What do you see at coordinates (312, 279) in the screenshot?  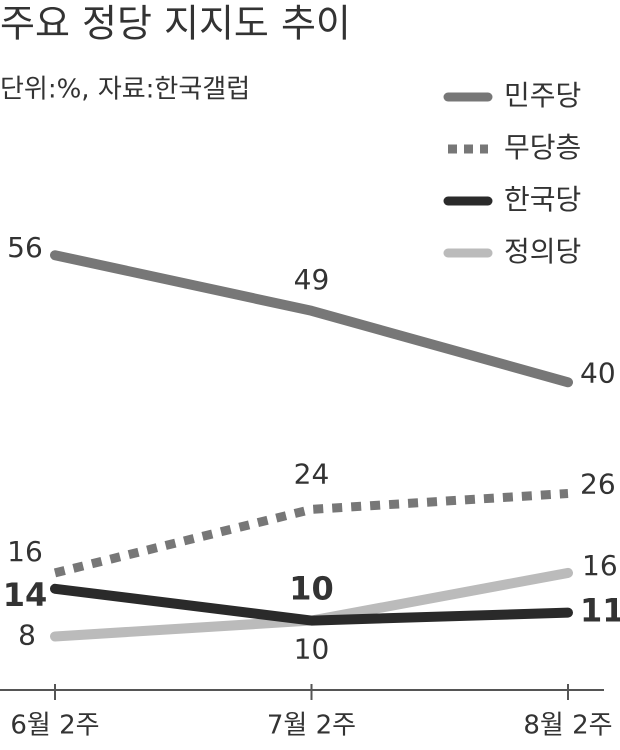 I see `data-label: 49` at bounding box center [312, 279].